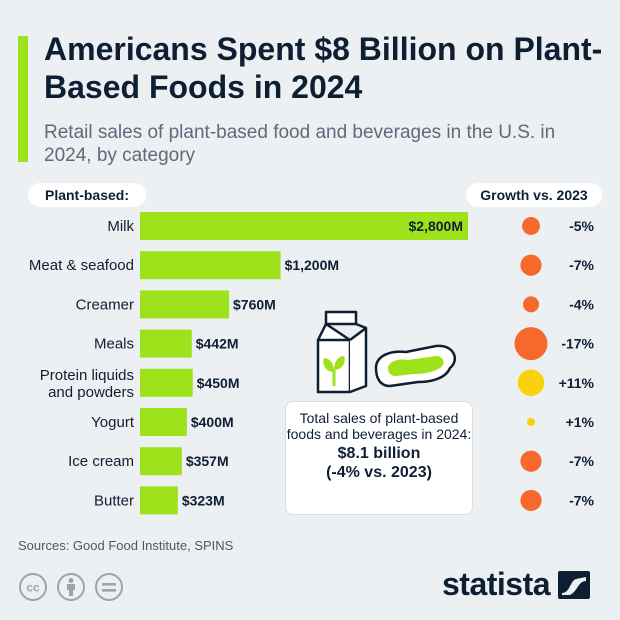  I want to click on plant-based-meat-icon, so click(415, 366).